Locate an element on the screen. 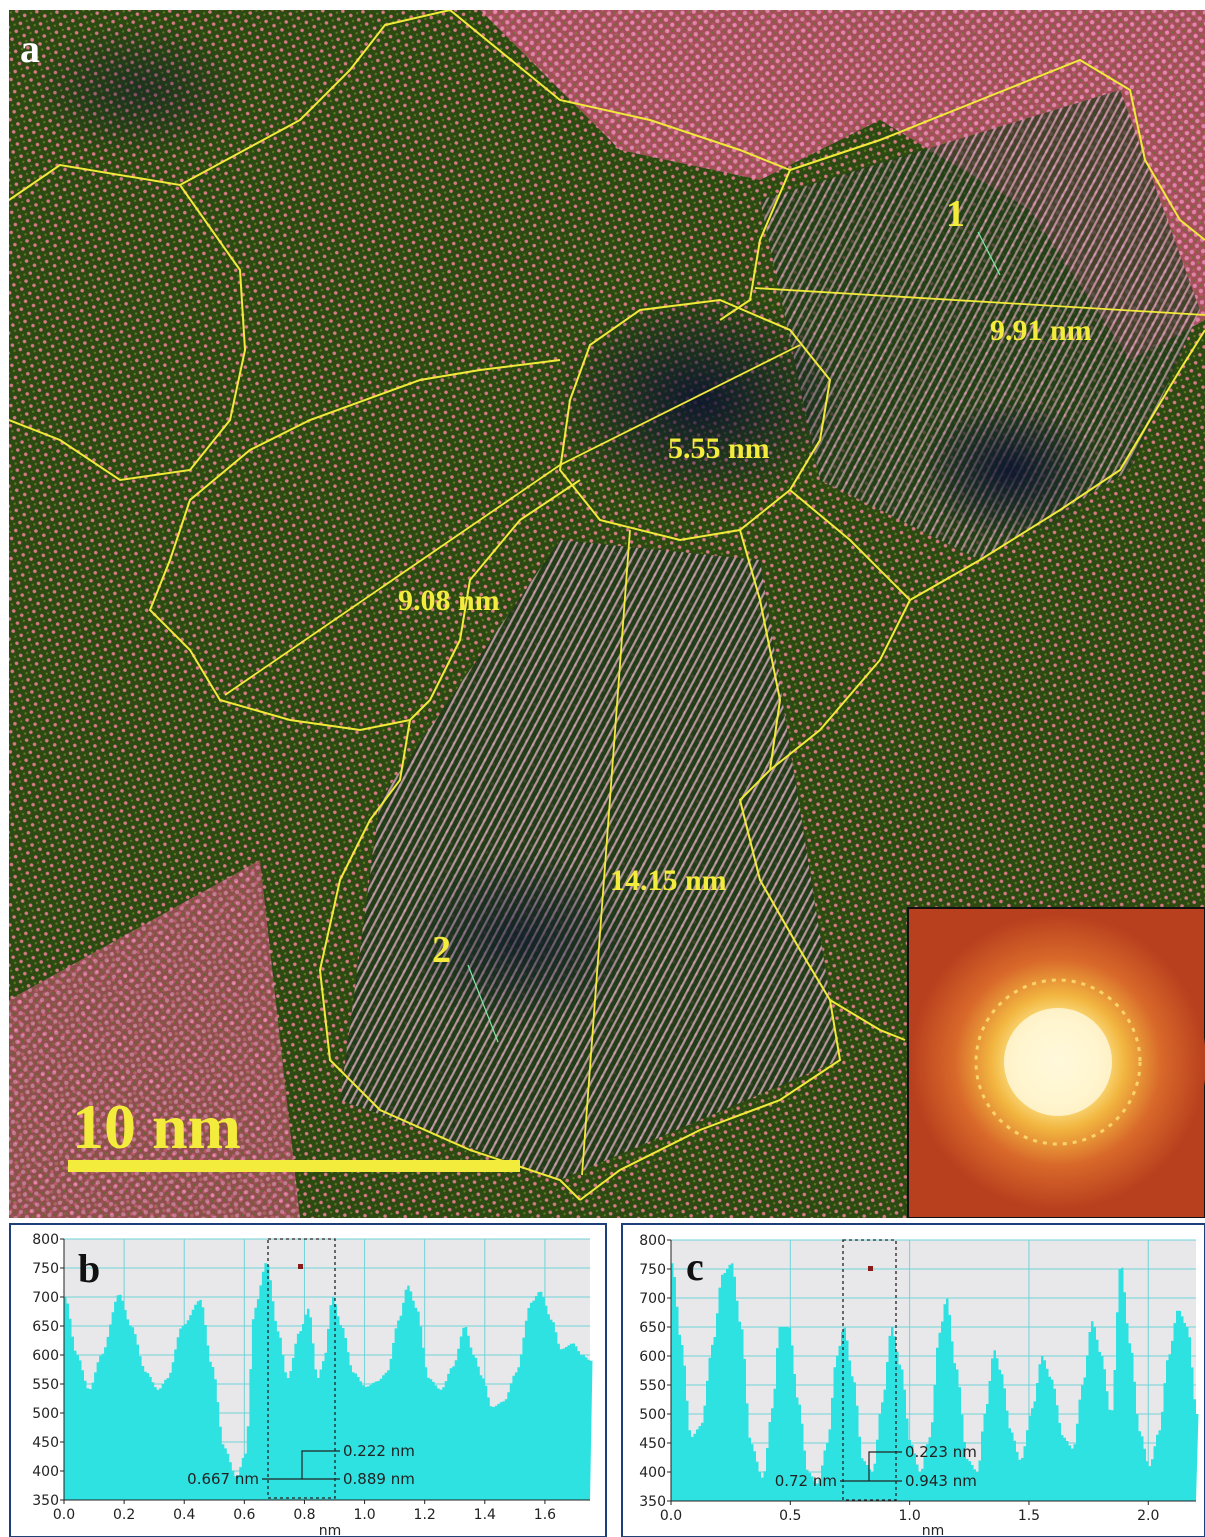 The image size is (1205, 1537). x-tick-label: 0.4 is located at coordinates (184, 1515).